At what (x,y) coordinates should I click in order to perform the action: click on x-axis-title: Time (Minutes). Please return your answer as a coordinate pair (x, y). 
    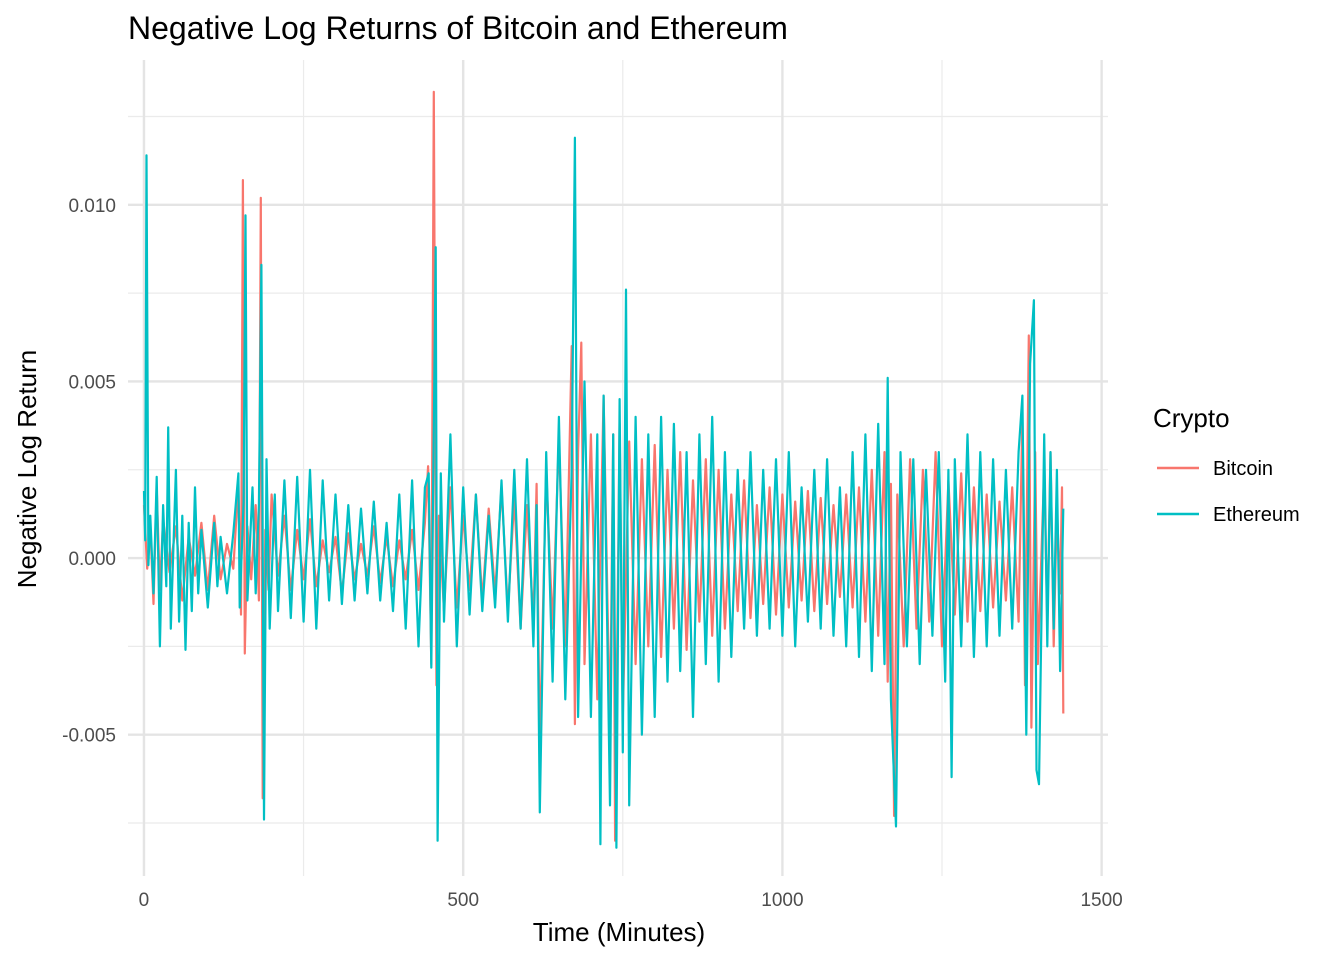
    Looking at the image, I should click on (619, 932).